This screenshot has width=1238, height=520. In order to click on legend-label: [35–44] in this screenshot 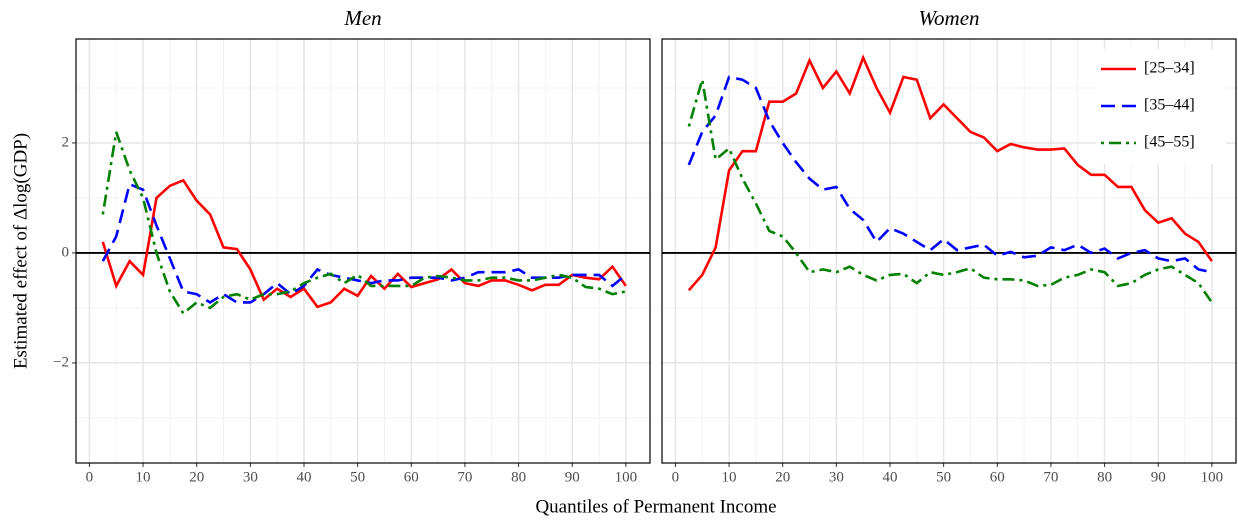, I will do `click(1169, 105)`.